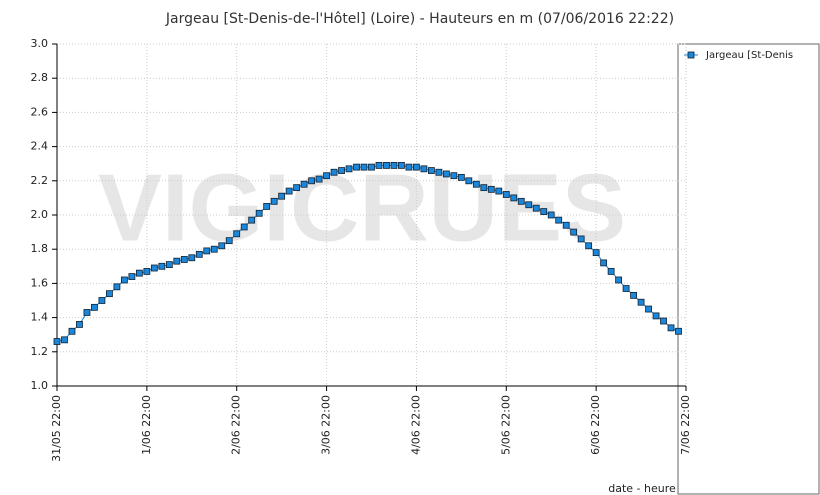 This screenshot has width=820, height=495. What do you see at coordinates (40, 385) in the screenshot?
I see `y-tick-label: 1.0` at bounding box center [40, 385].